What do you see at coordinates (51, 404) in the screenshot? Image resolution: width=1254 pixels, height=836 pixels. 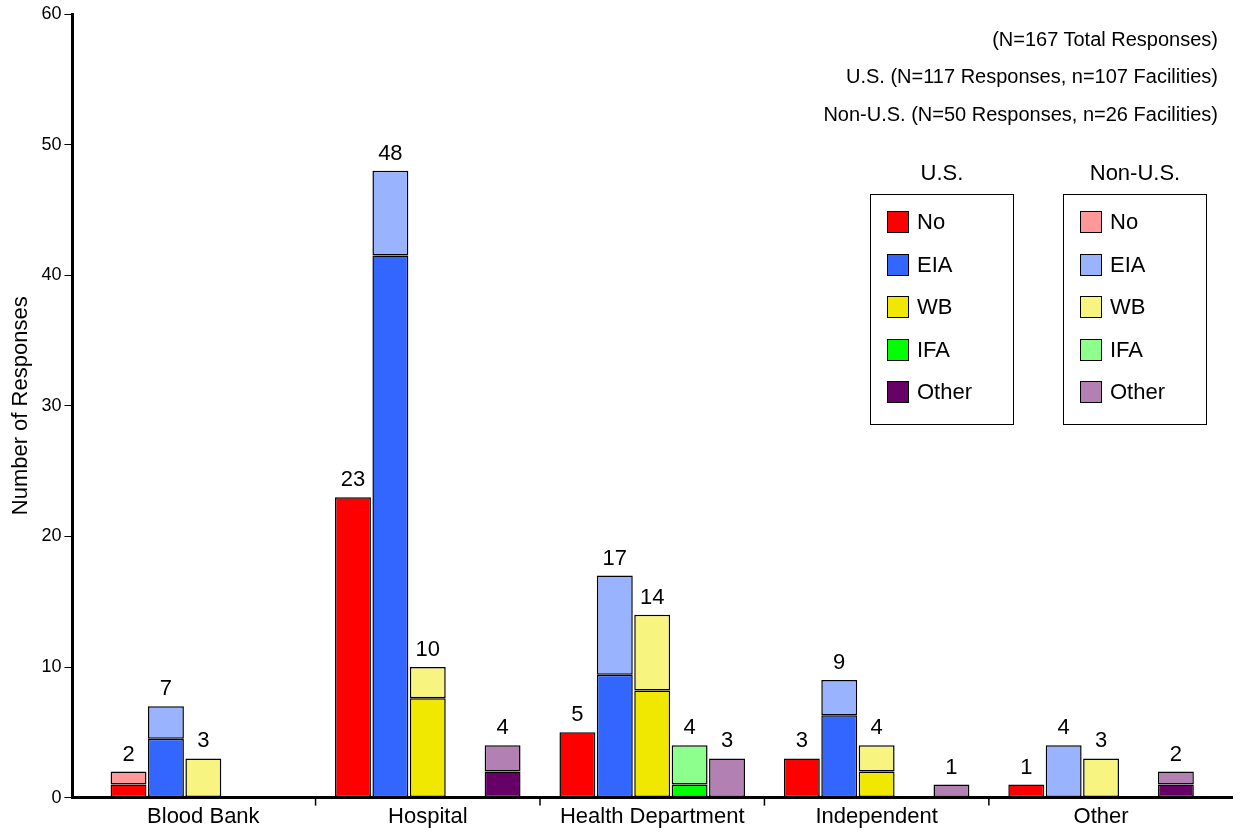 I see `y-tick-label: 30` at bounding box center [51, 404].